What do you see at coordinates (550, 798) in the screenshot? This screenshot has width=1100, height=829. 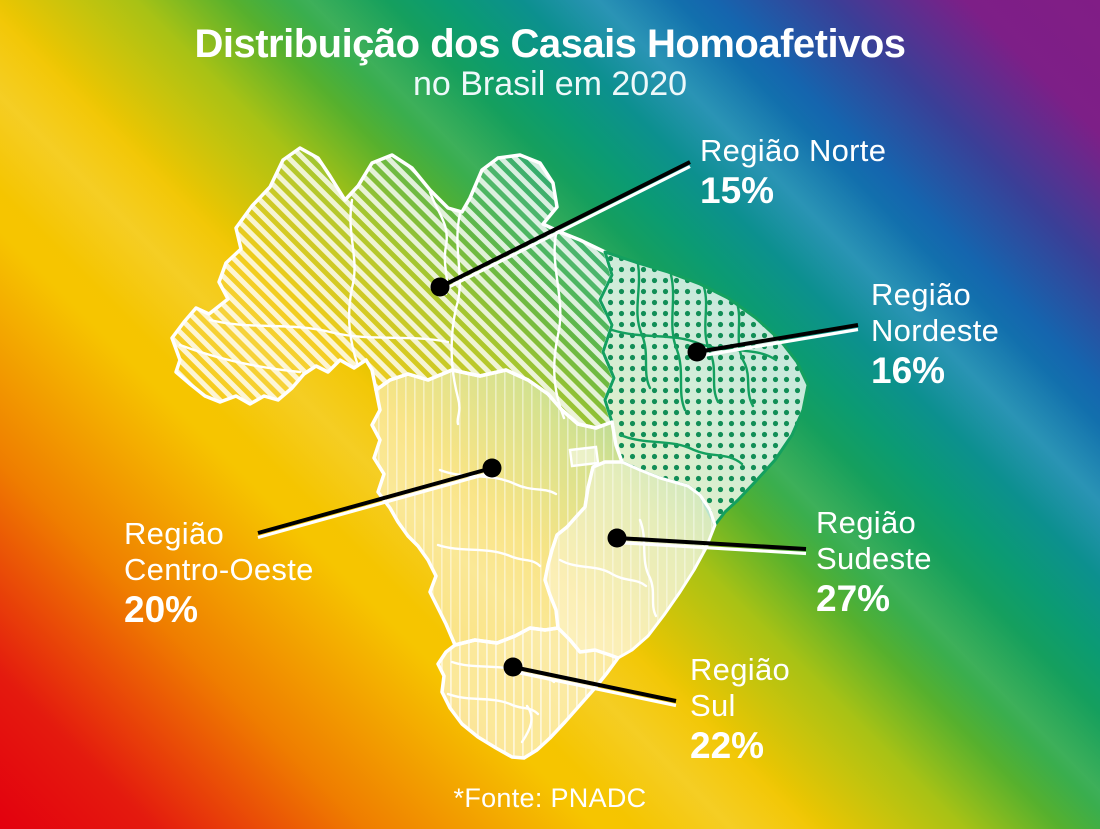 I see `source-note: *Fonte: PNADC` at bounding box center [550, 798].